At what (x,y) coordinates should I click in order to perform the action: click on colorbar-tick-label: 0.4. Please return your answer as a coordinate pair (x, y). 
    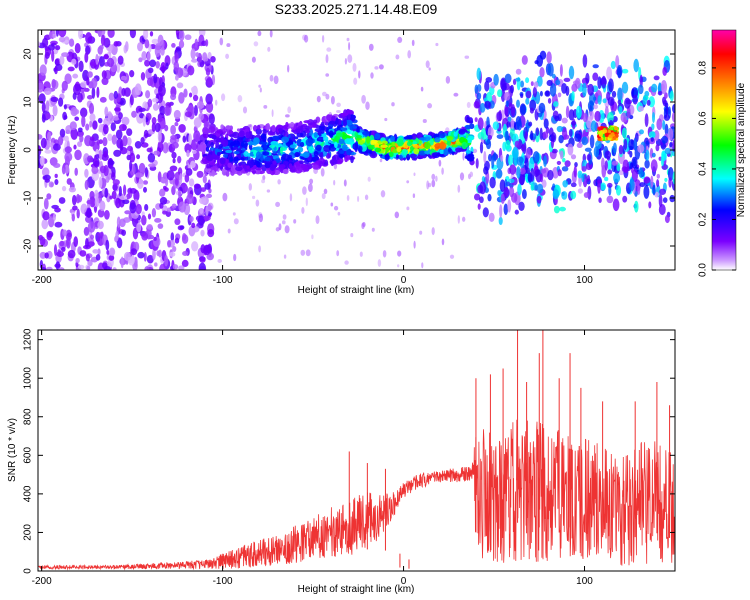
    Looking at the image, I should click on (703, 169).